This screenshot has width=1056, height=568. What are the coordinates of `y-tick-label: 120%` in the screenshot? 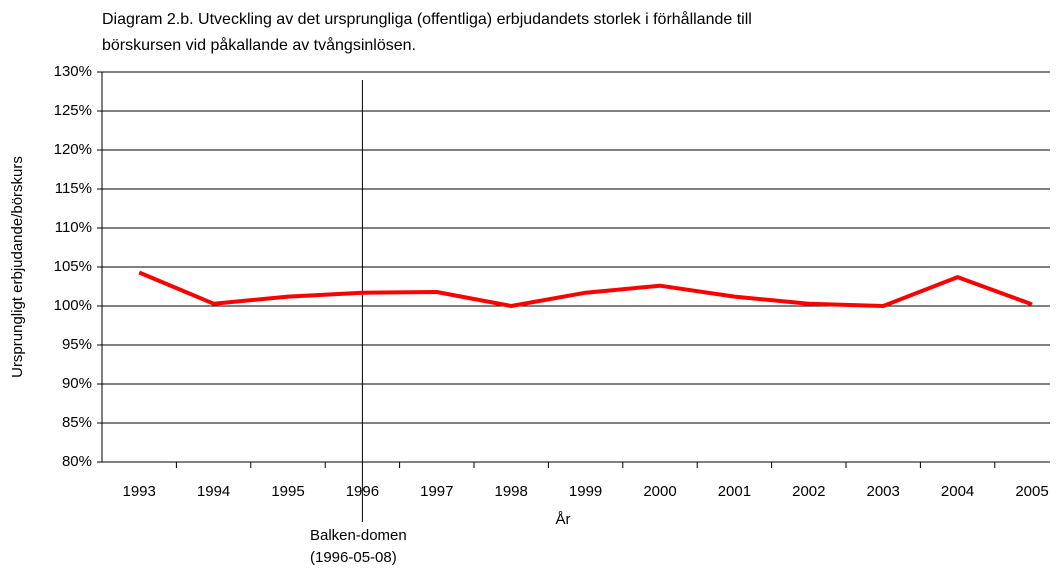 It's located at (73, 149).